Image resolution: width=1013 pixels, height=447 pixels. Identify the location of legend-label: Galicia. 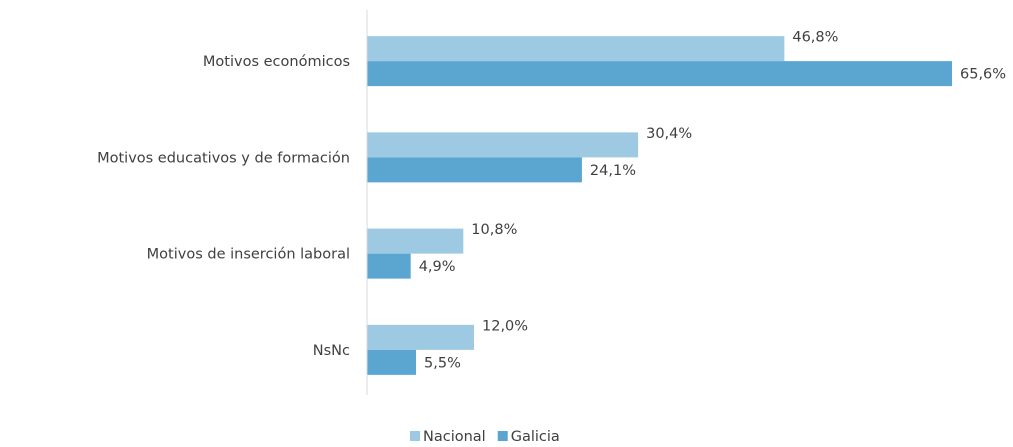
(535, 437).